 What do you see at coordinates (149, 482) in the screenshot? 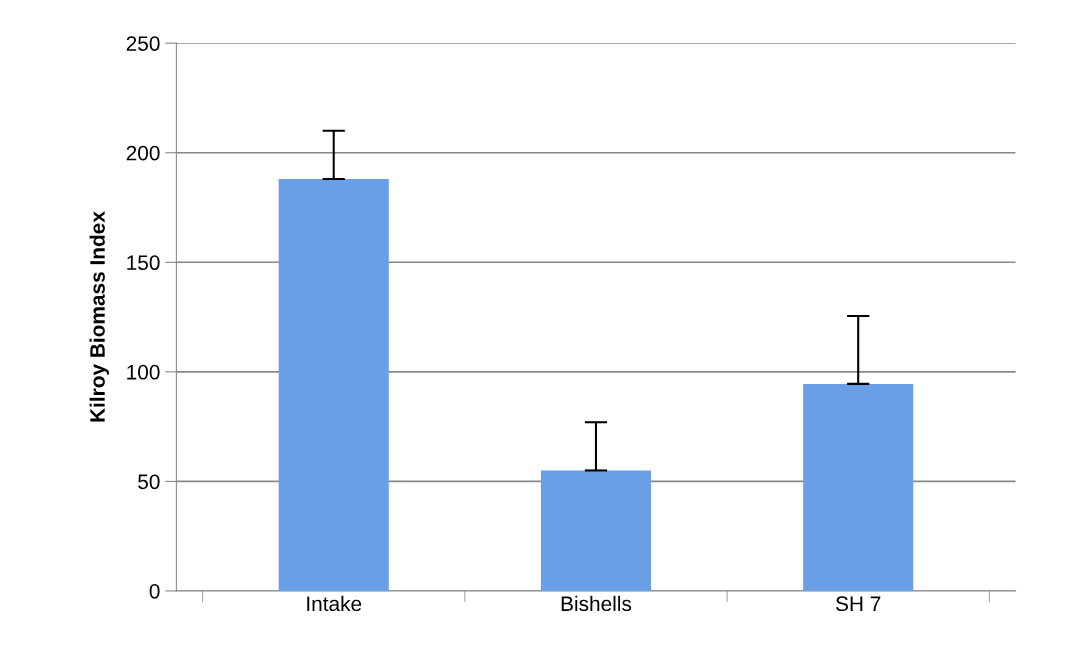
I see `y-tick-label: 50` at bounding box center [149, 482].